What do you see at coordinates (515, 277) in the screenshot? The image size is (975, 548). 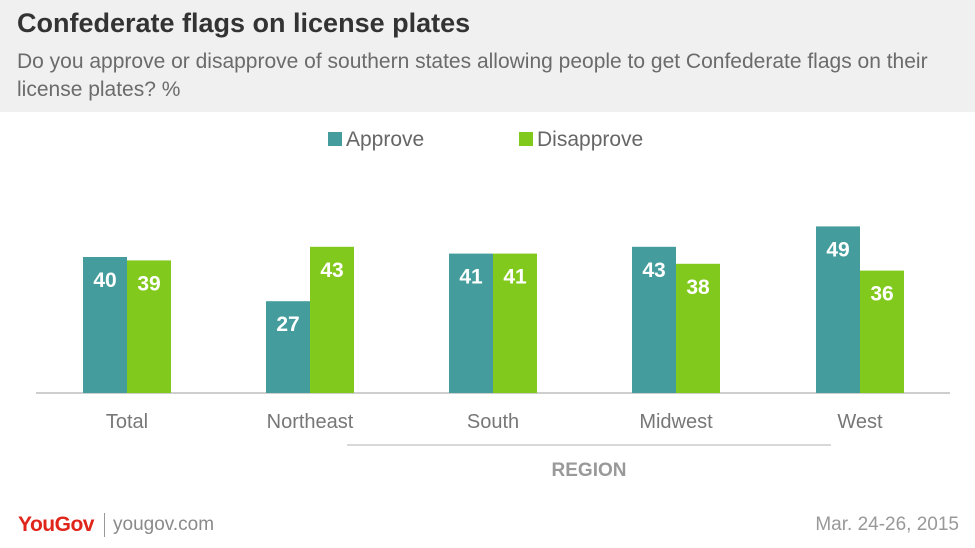 I see `data-label-disapprove-south: 41` at bounding box center [515, 277].